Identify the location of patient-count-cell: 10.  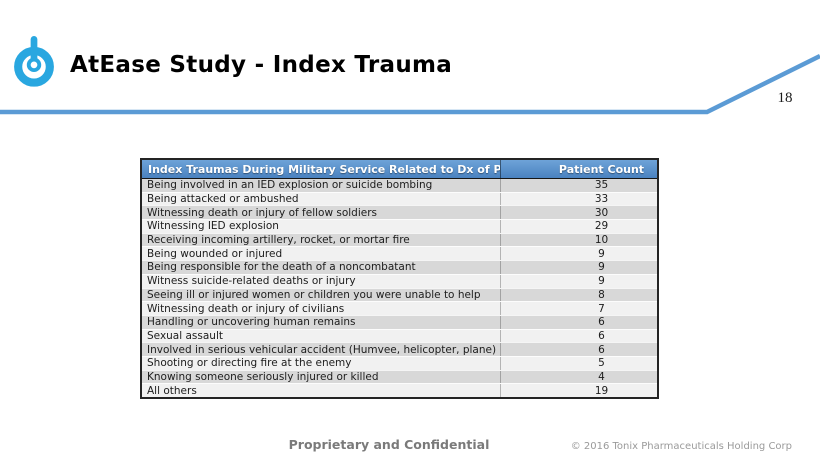
(578, 240).